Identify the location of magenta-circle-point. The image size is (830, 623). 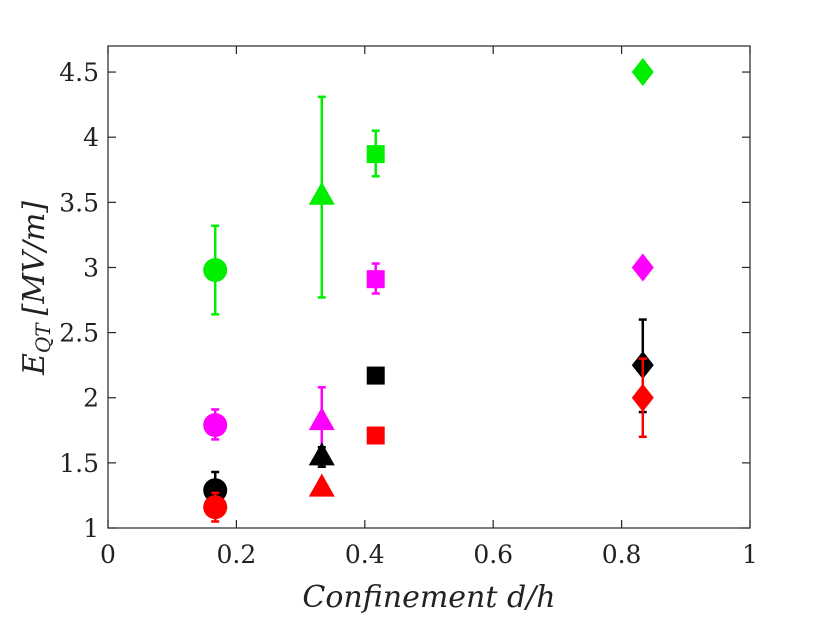
(215, 425).